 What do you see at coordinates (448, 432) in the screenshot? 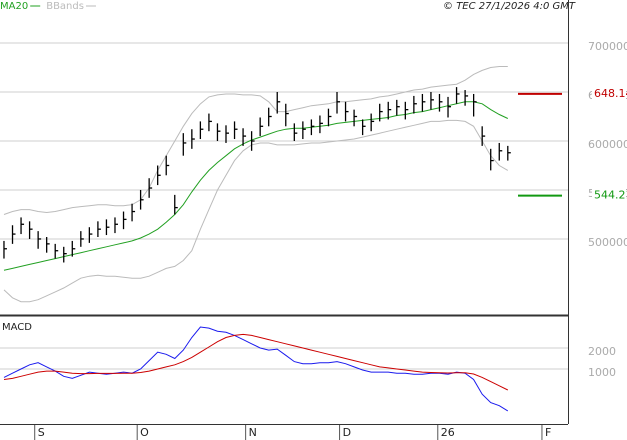
I see `x-tick-label: 26` at bounding box center [448, 432].